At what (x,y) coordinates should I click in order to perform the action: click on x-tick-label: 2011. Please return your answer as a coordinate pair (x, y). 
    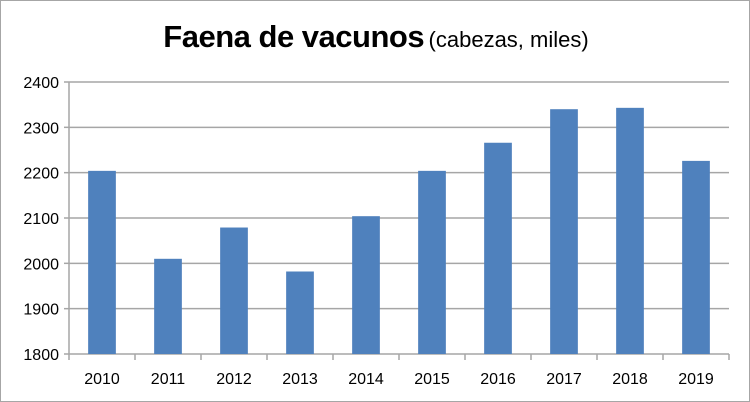
    Looking at the image, I should click on (168, 379).